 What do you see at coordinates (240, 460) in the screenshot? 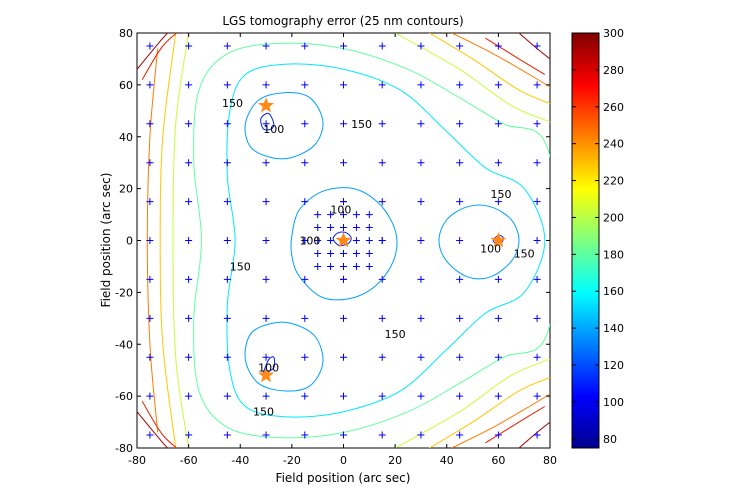
I see `x-tick-label: -40` at bounding box center [240, 460].